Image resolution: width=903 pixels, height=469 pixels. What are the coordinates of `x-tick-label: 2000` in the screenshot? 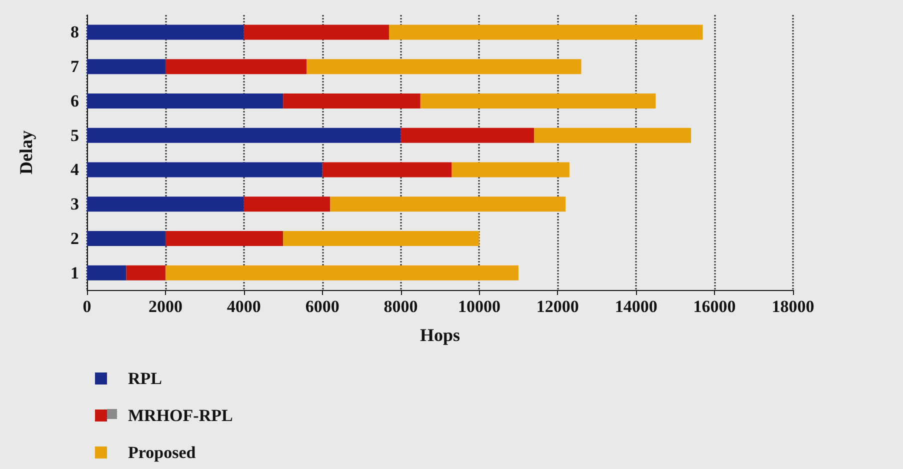 It's located at (165, 306).